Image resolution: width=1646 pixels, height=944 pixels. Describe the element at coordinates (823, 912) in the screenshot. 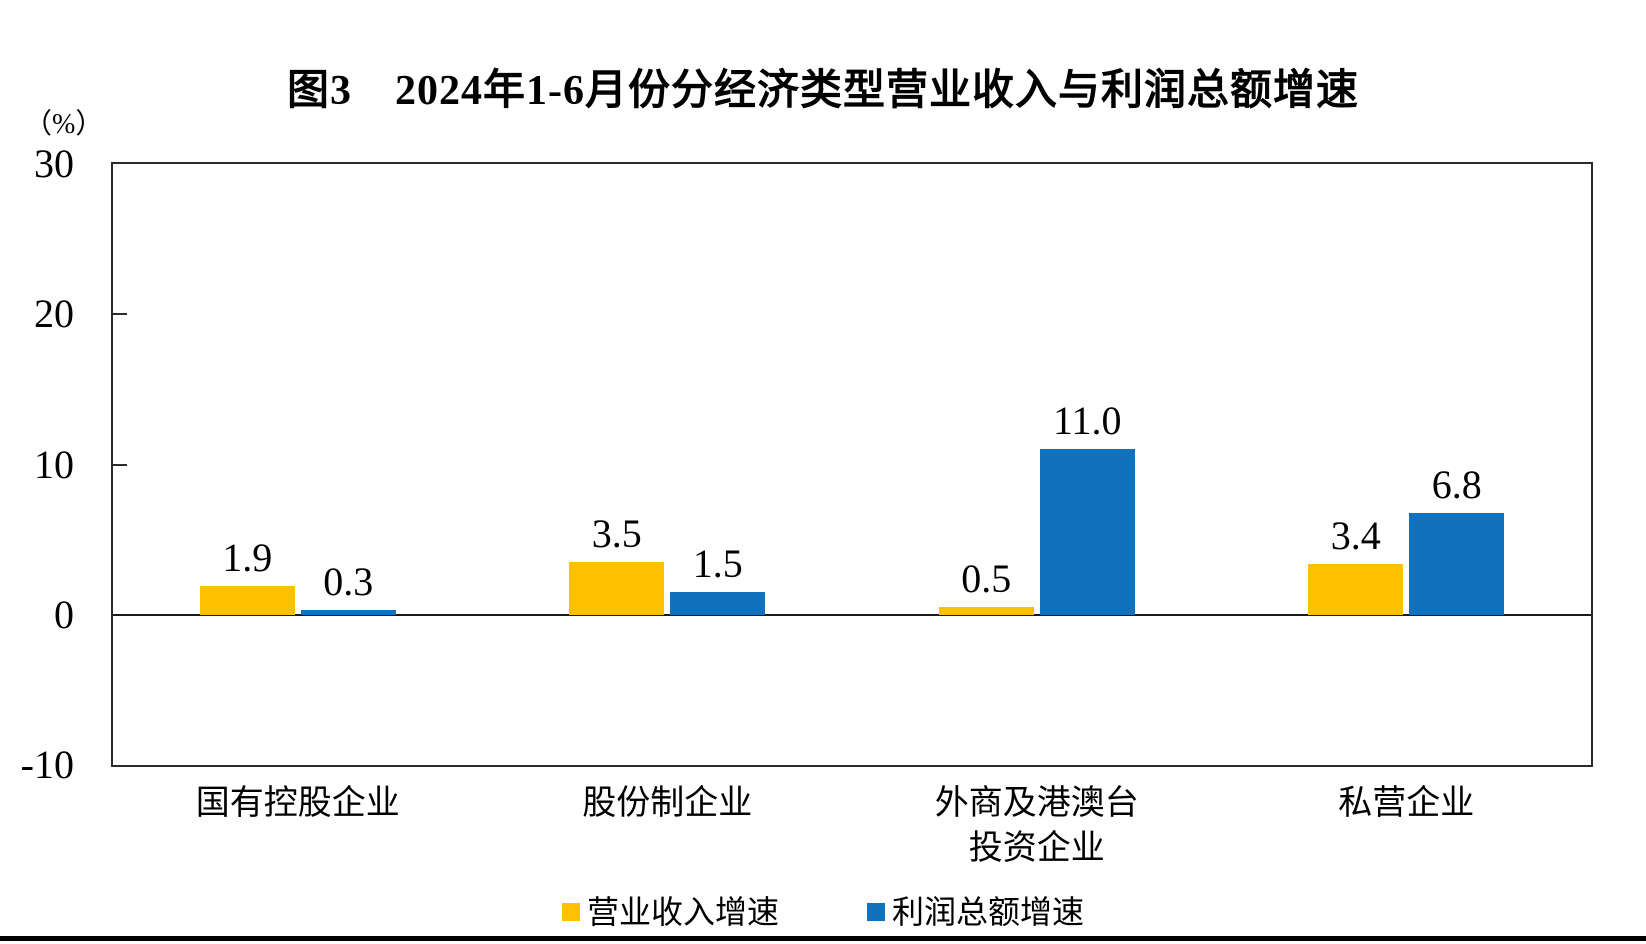

I see `legend: 营业收入增速 利润总额增速` at that location.